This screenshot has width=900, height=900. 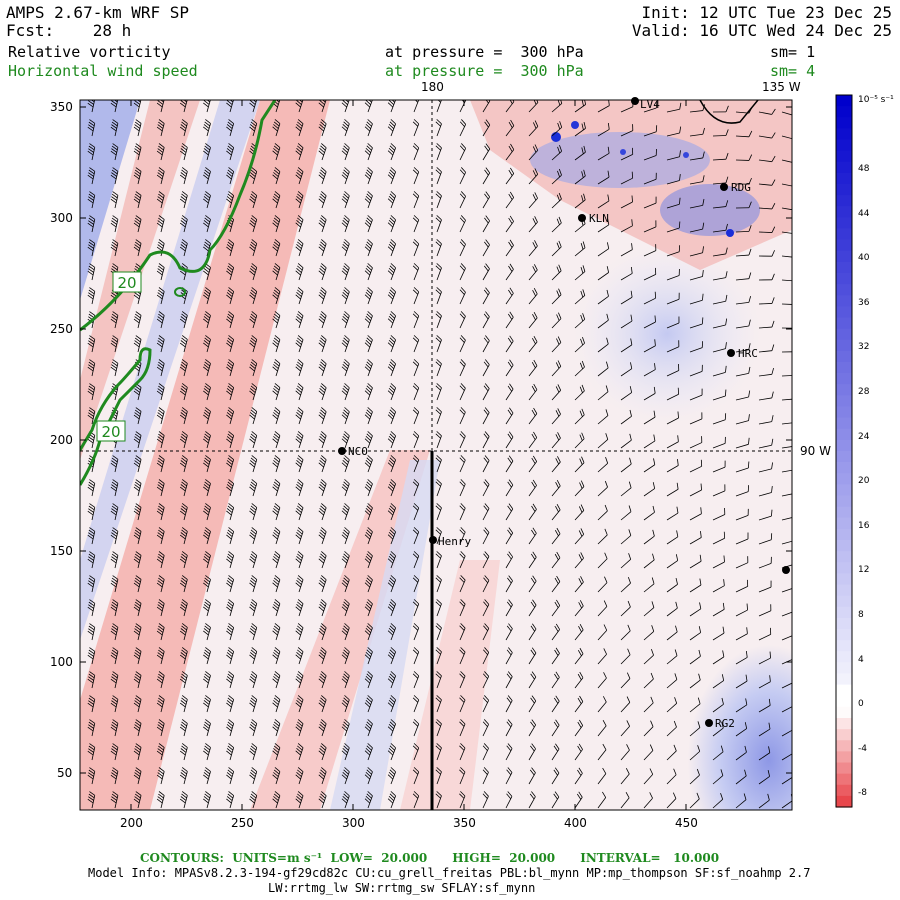 What do you see at coordinates (65, 773) in the screenshot?
I see `y-tick-50: 50` at bounding box center [65, 773].